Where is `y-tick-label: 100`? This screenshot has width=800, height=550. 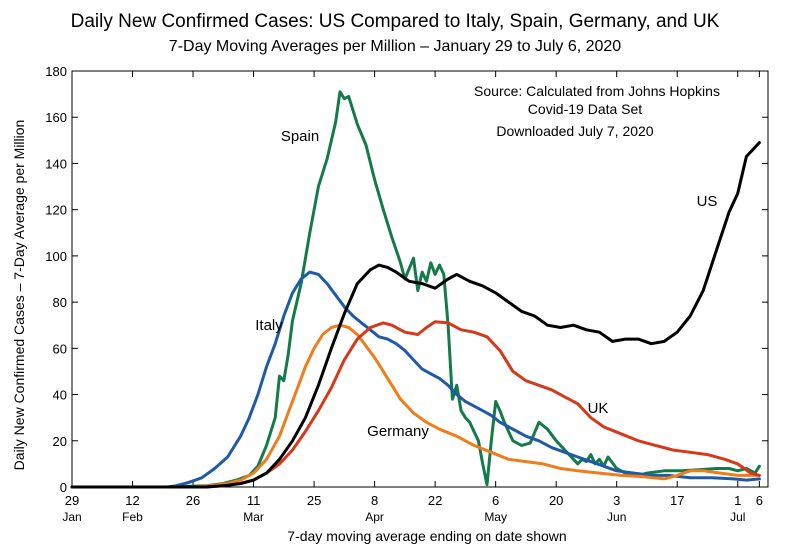
y-tick-label: 100 is located at coordinates (56, 256).